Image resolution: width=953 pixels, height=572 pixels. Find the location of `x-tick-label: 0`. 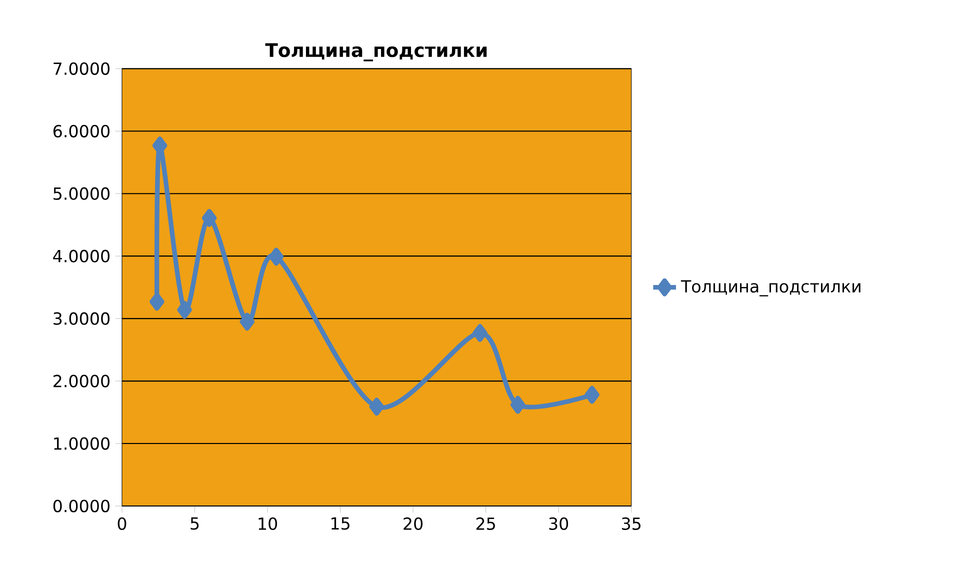

x-tick-label: 0 is located at coordinates (122, 523).